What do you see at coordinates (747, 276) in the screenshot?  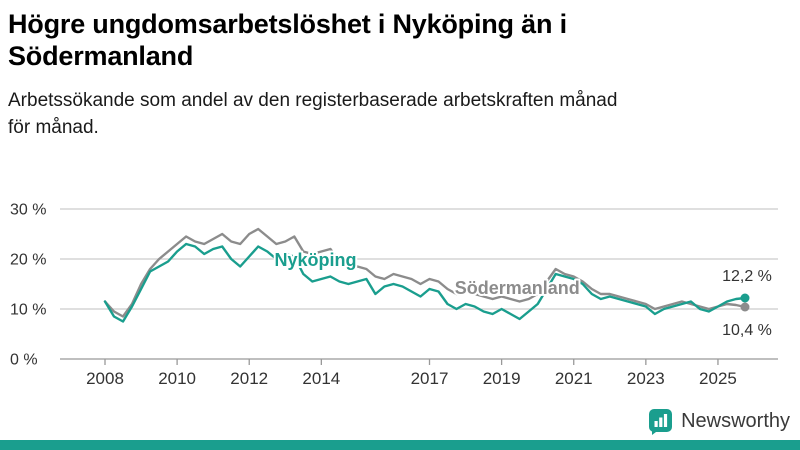 I see `end-value-label-nykoping: 12,2 %` at bounding box center [747, 276].